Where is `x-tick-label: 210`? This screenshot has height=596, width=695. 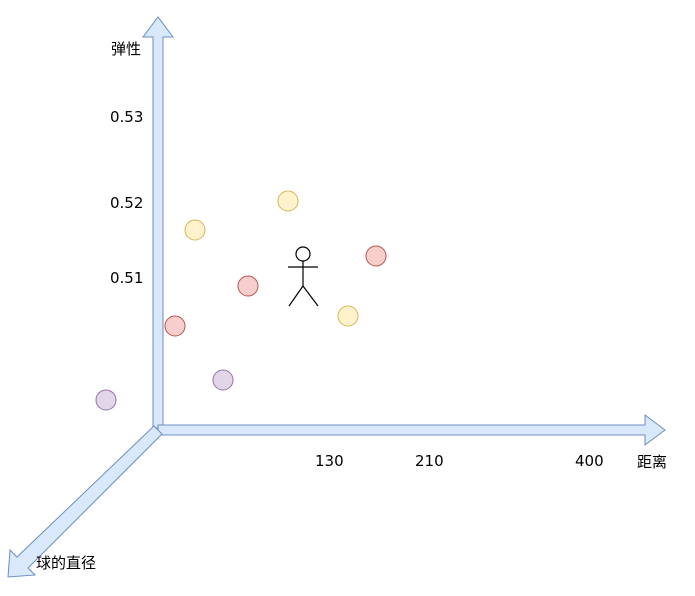 x-tick-label: 210 is located at coordinates (429, 461).